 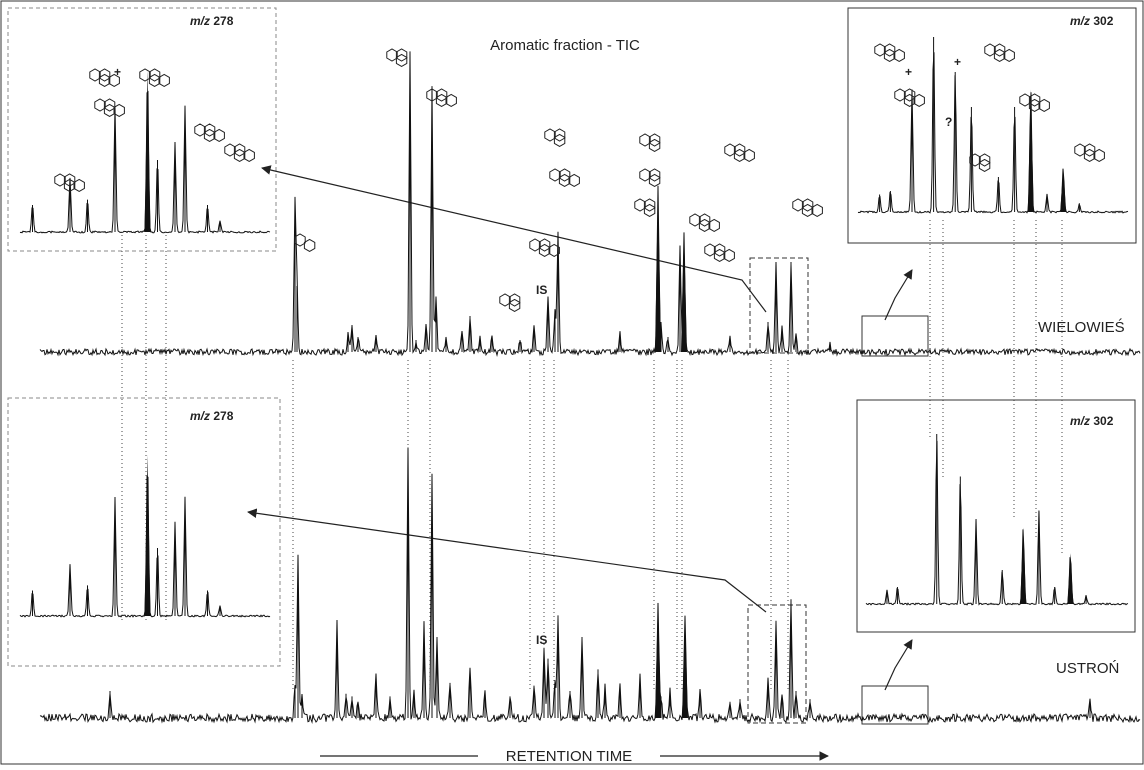 What do you see at coordinates (948, 122) in the screenshot?
I see `unknown-mark: ?` at bounding box center [948, 122].